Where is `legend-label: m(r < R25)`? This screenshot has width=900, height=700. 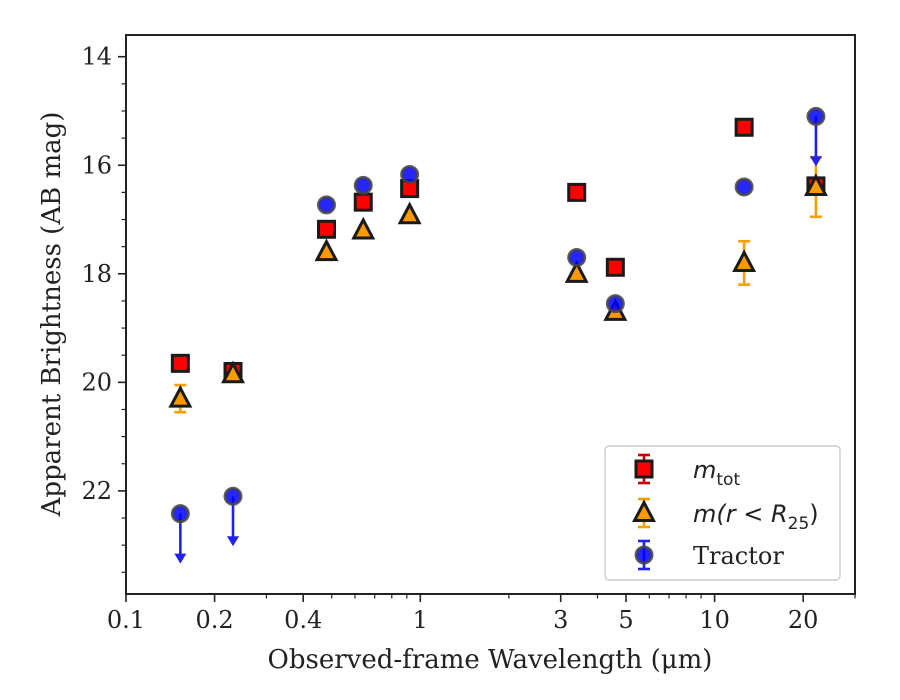 legend-label: m(r < R25) is located at coordinates (756, 517).